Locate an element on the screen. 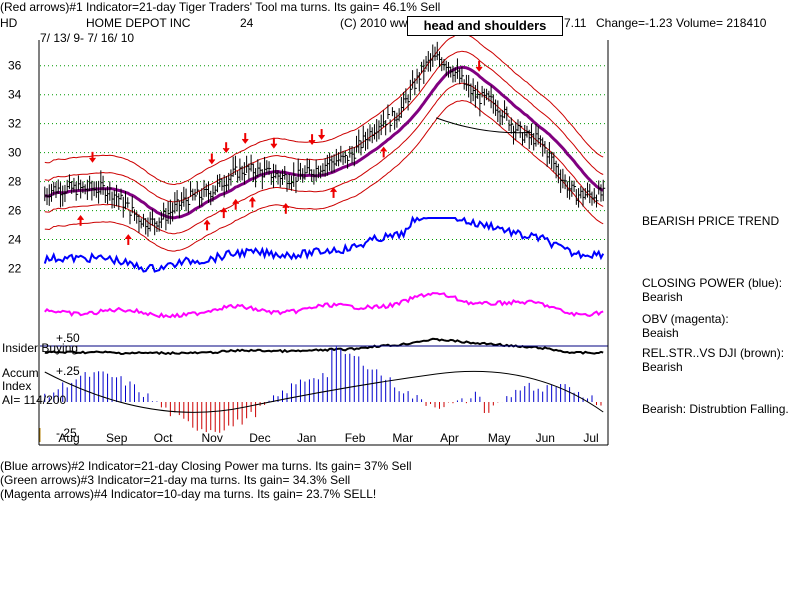 The height and width of the screenshot is (600, 800). relative-strength-line is located at coordinates (324, 346).